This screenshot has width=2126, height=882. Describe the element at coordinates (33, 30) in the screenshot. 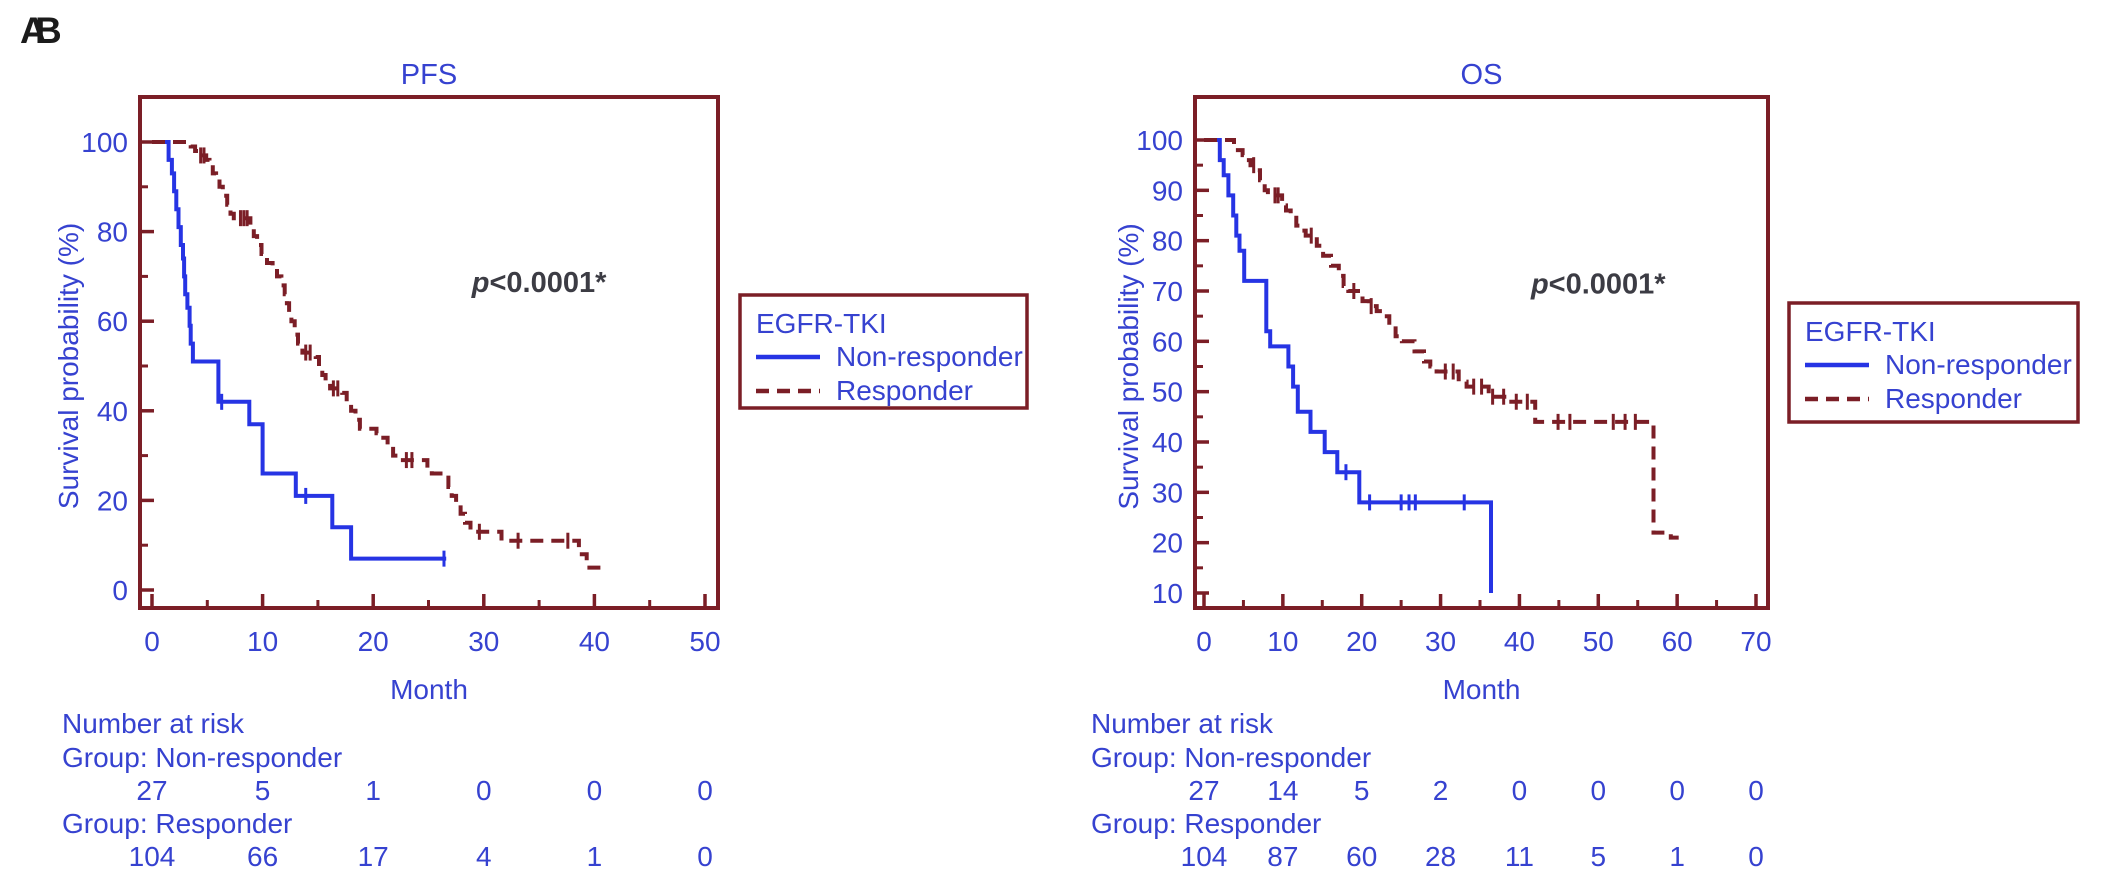

I see `panel-label-a: A` at that location.